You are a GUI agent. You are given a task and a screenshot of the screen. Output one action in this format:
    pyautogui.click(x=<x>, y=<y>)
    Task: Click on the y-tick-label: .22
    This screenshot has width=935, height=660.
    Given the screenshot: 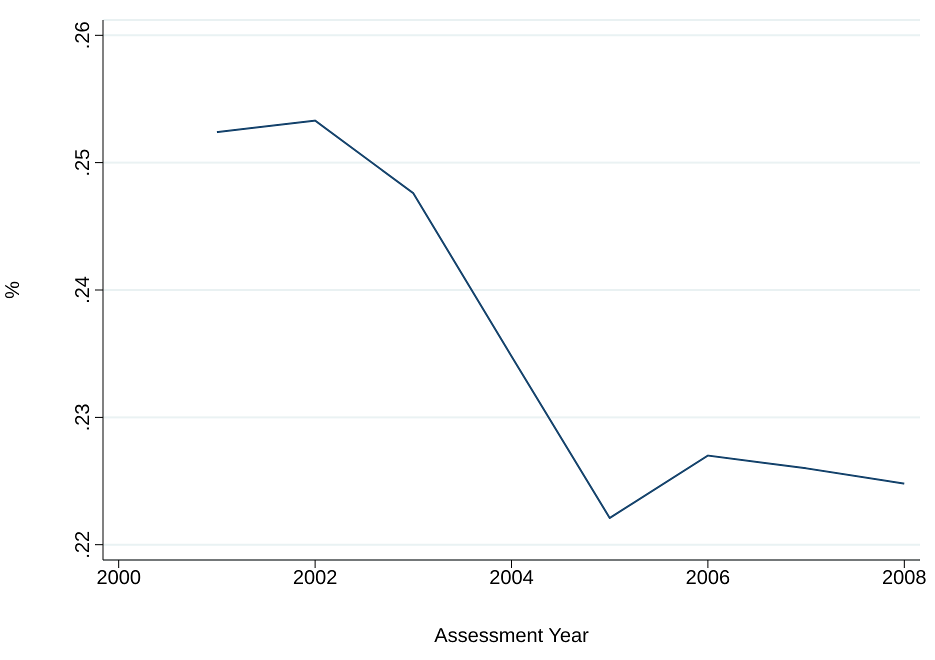 What is the action you would take?
    pyautogui.click(x=83, y=544)
    